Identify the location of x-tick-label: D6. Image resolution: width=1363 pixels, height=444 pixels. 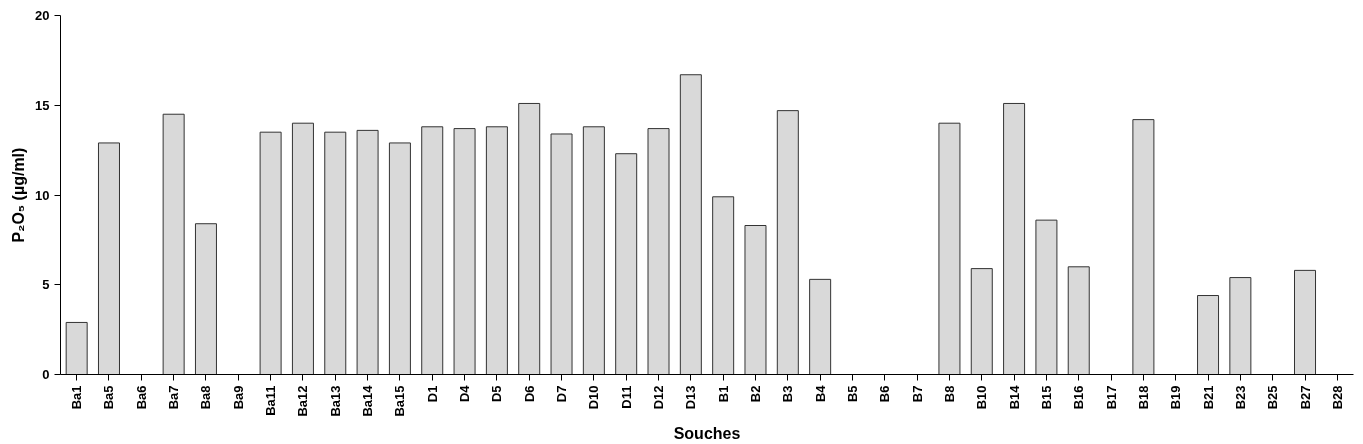
(529, 394).